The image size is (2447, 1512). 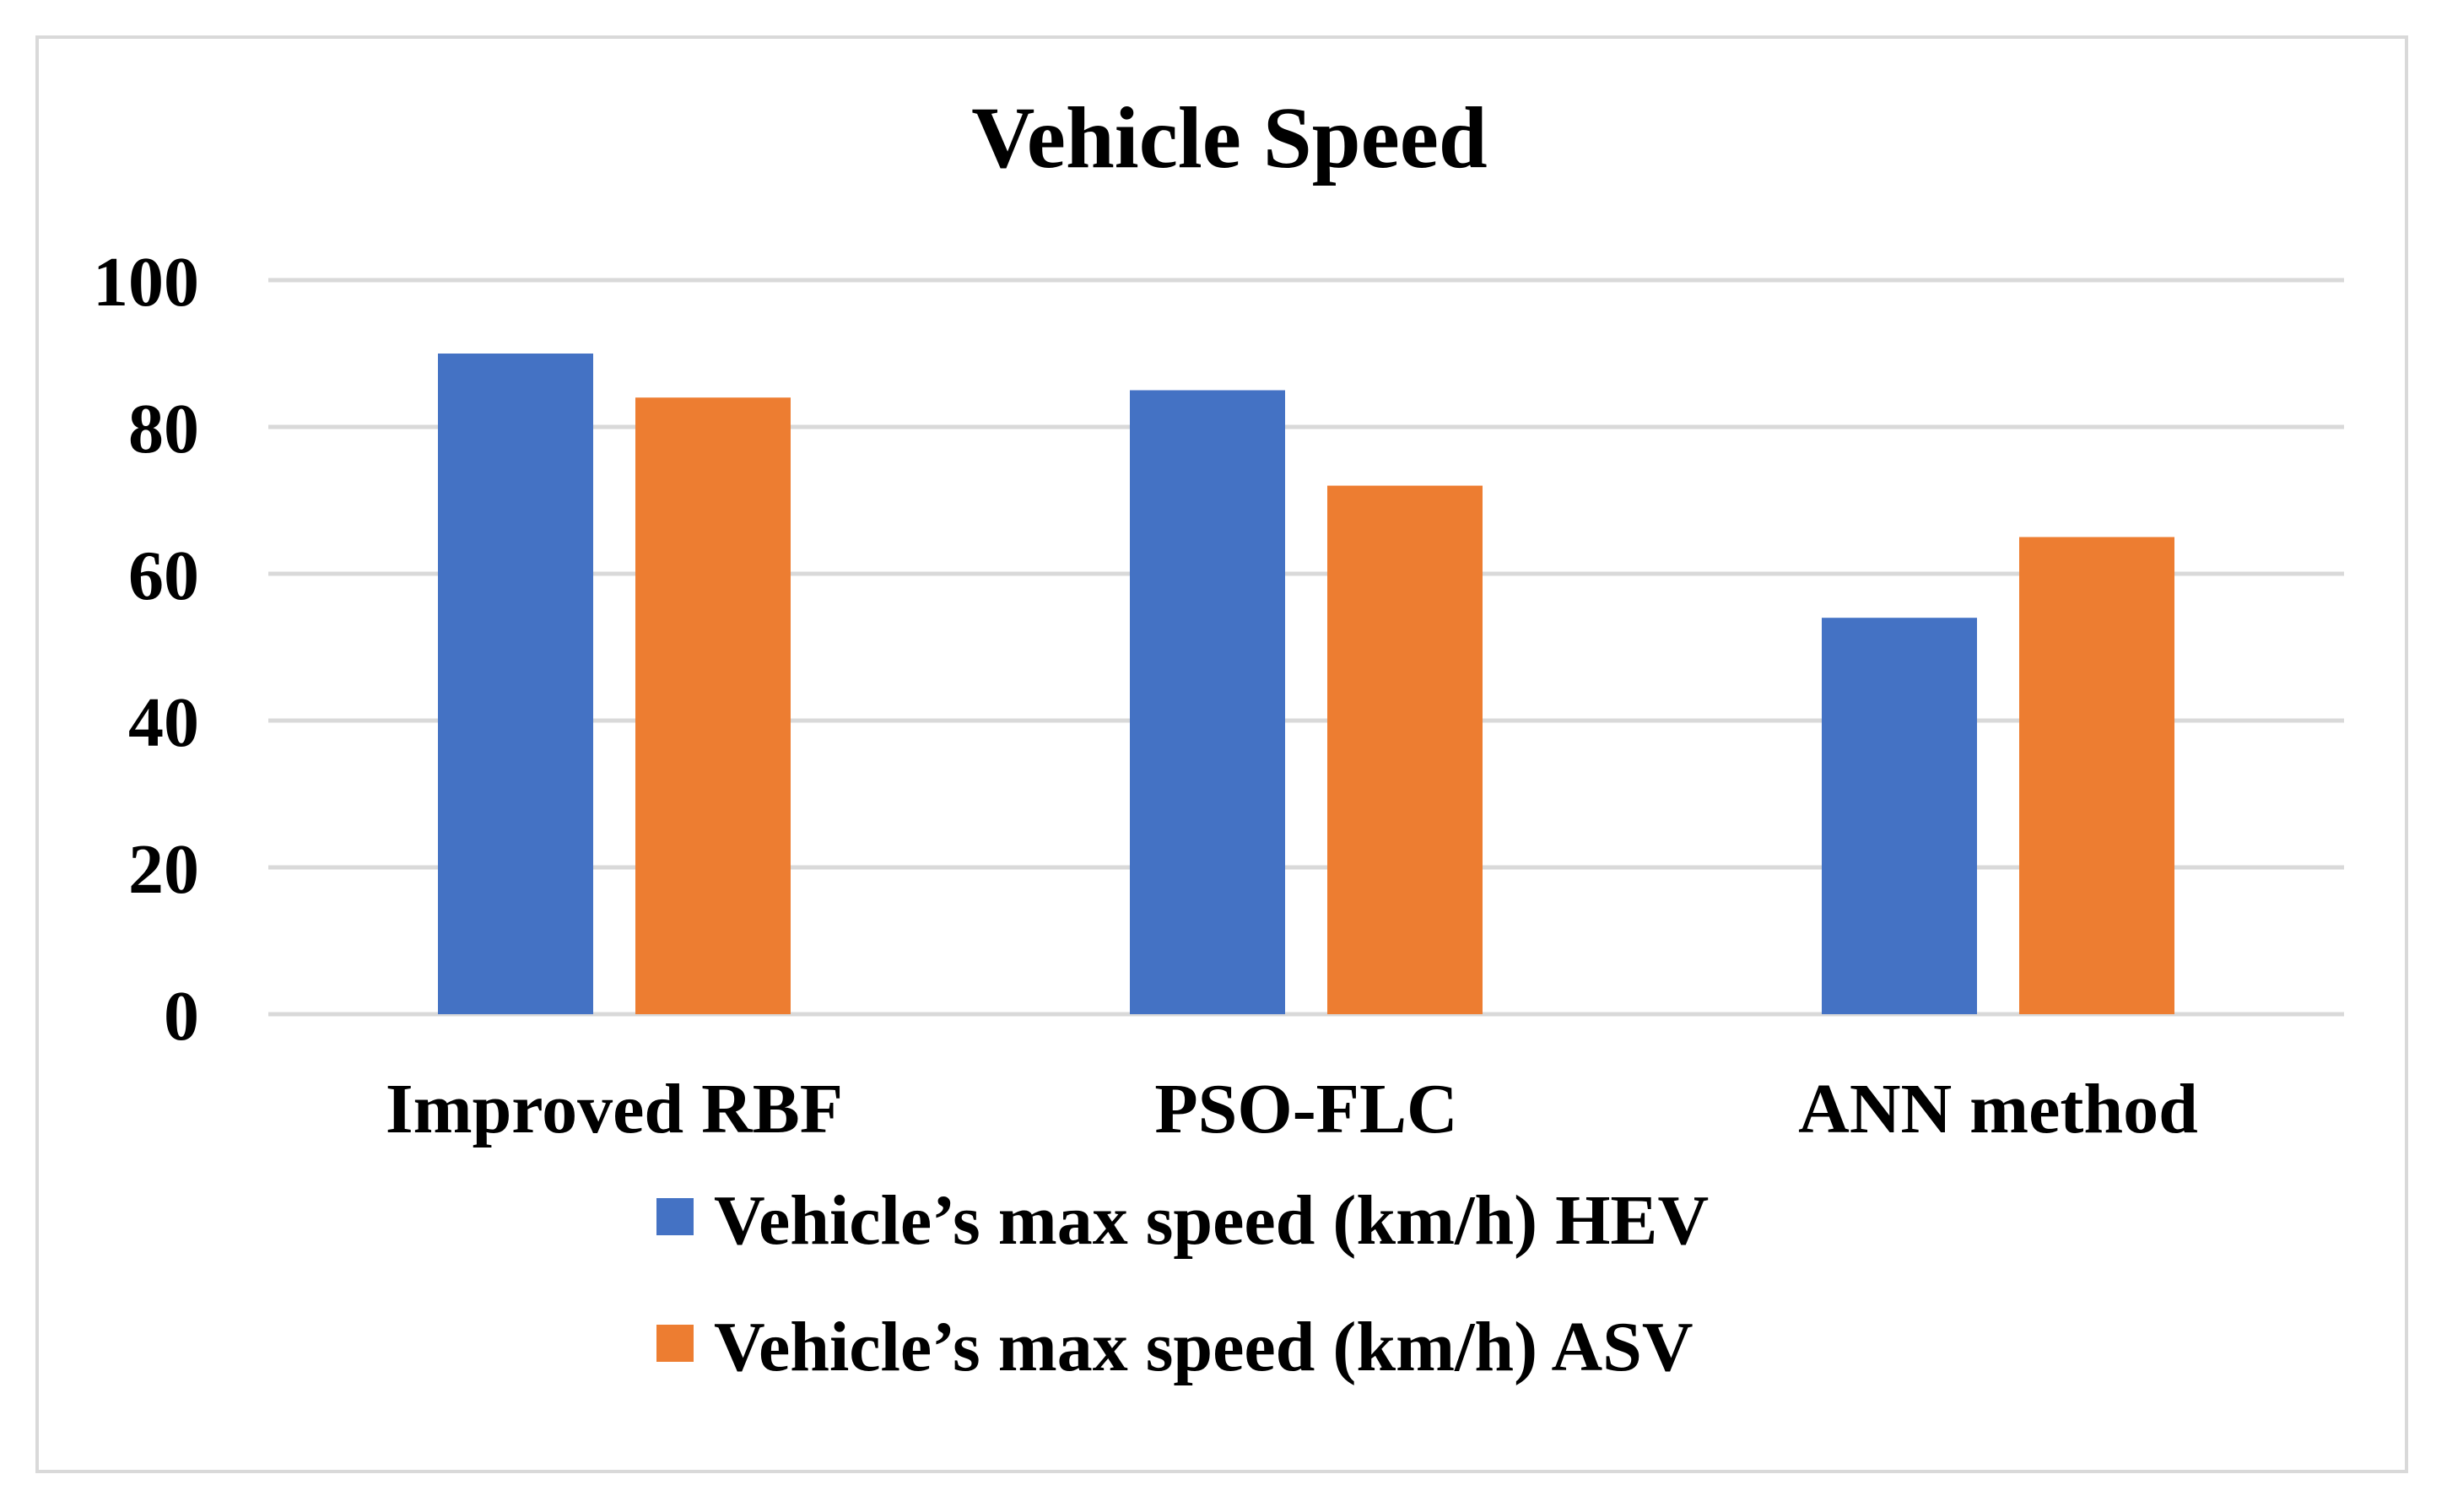 I want to click on y-tick-label: 80, so click(x=163, y=429).